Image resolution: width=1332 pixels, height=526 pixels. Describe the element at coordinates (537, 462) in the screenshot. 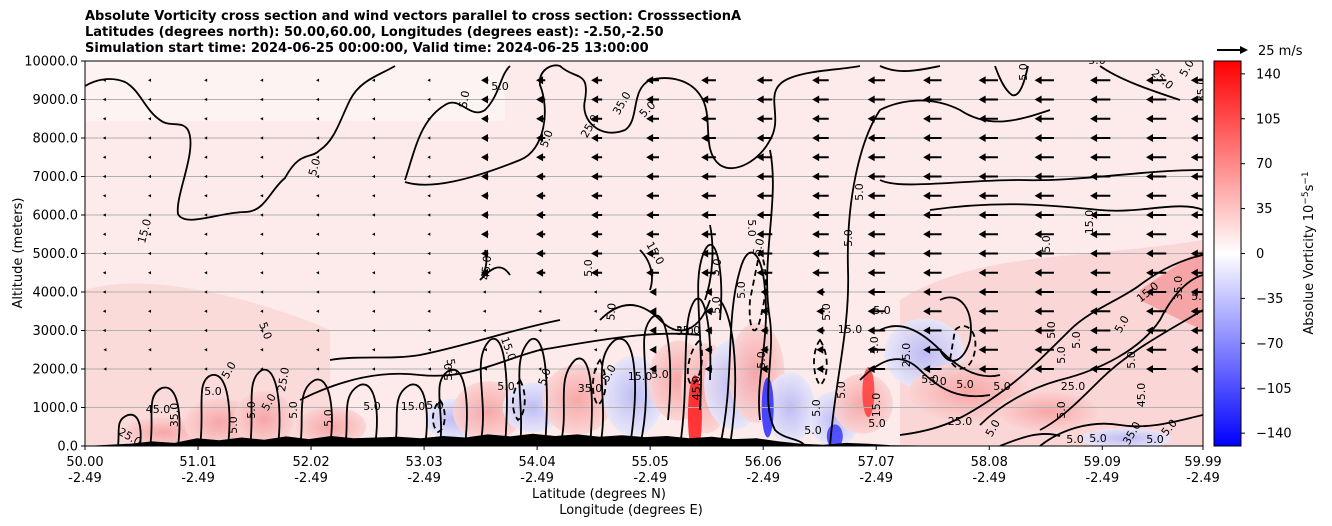

I see `x-tick-label-lat: 54.04` at that location.